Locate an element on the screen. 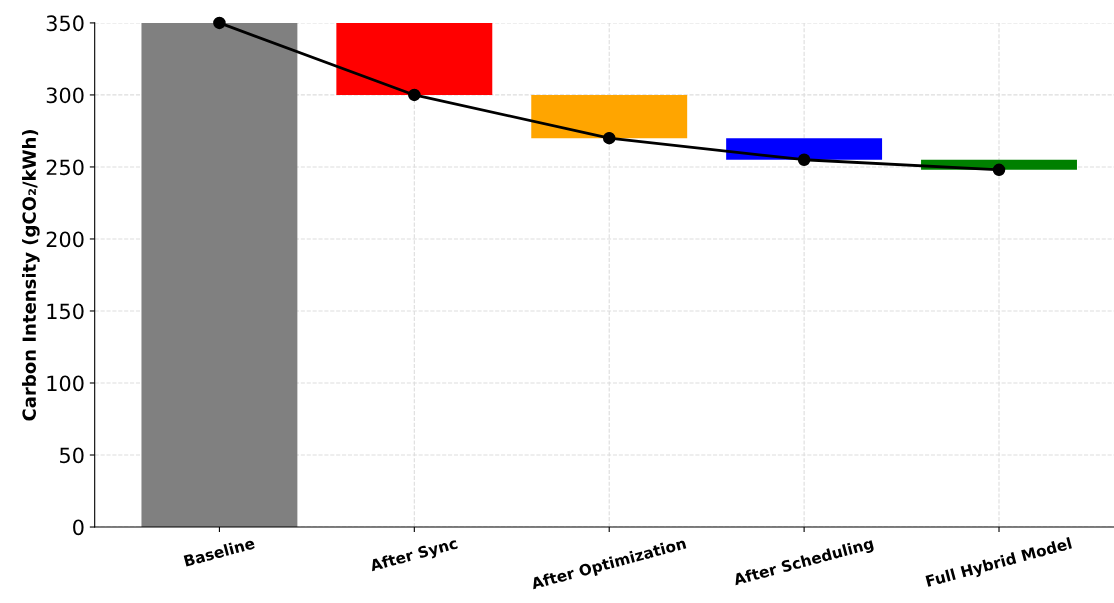  y-tick-label: 50 is located at coordinates (72, 455).